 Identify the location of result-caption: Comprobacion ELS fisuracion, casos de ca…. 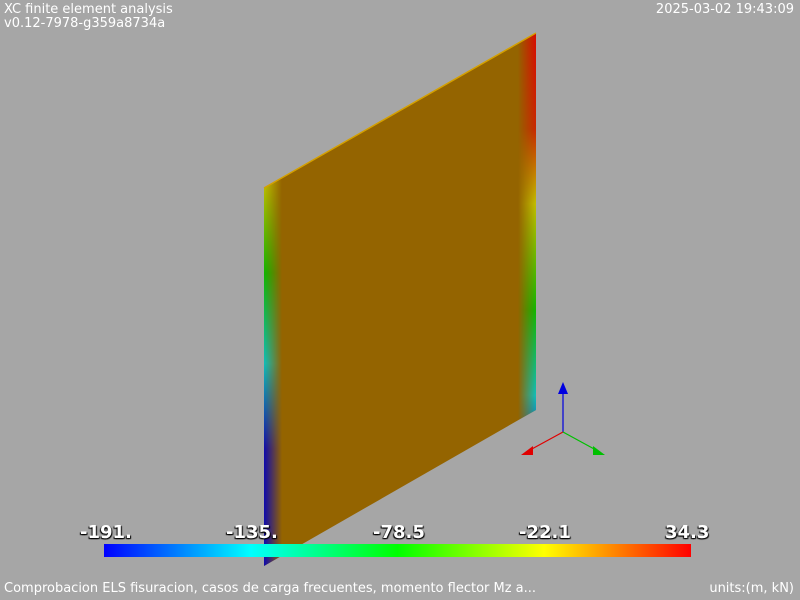
(270, 588).